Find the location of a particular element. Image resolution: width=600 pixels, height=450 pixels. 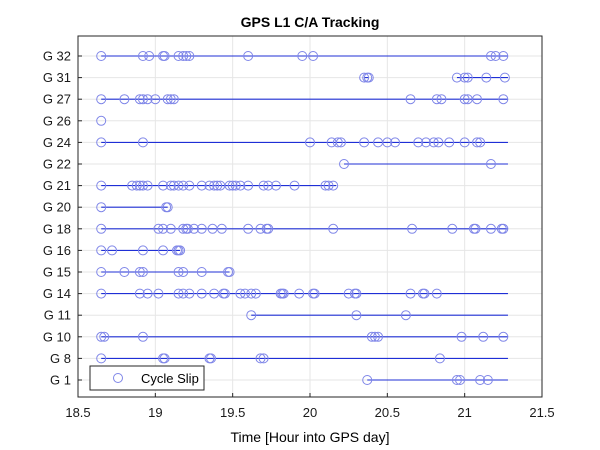

y-tick-label: G 15 is located at coordinates (57, 272).